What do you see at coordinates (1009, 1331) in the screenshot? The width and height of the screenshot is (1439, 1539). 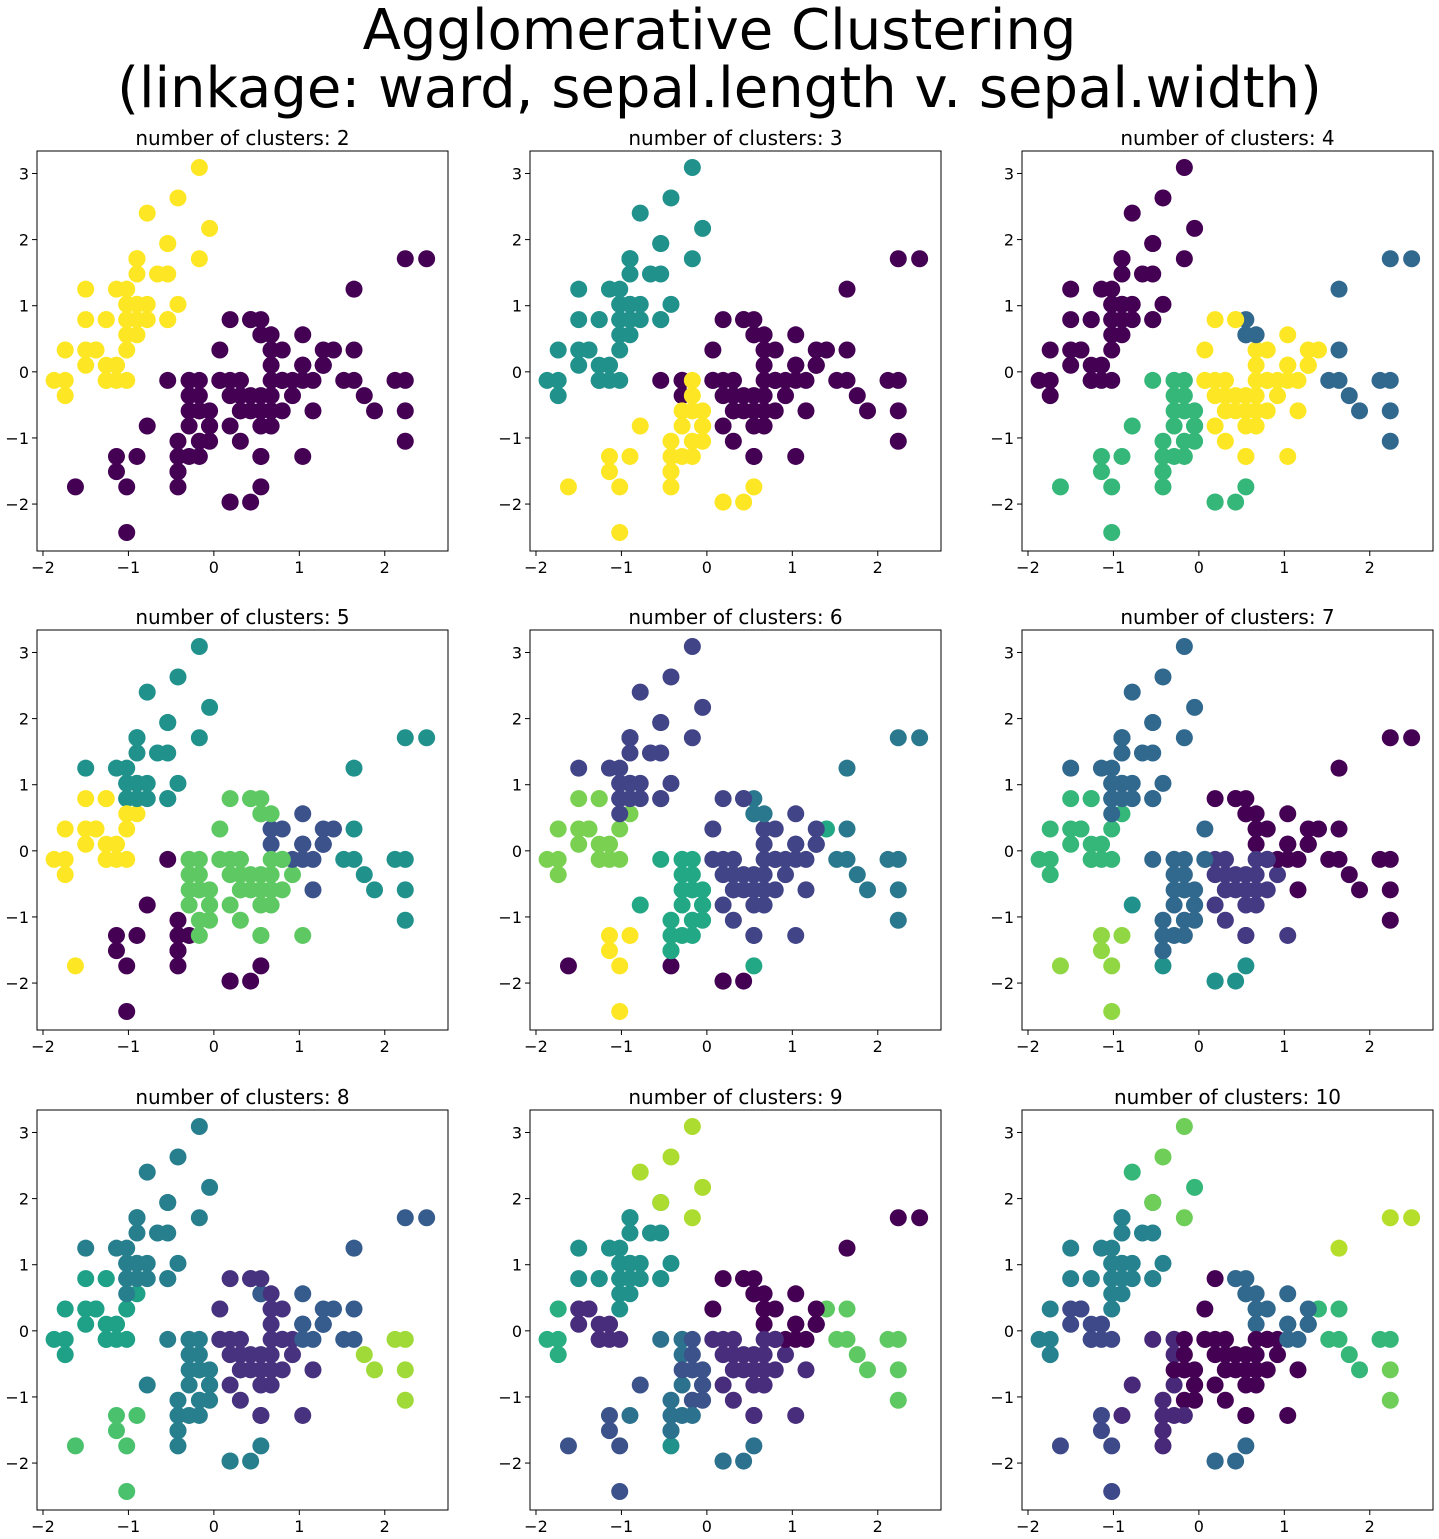 I see `y-tick-label: 0` at bounding box center [1009, 1331].